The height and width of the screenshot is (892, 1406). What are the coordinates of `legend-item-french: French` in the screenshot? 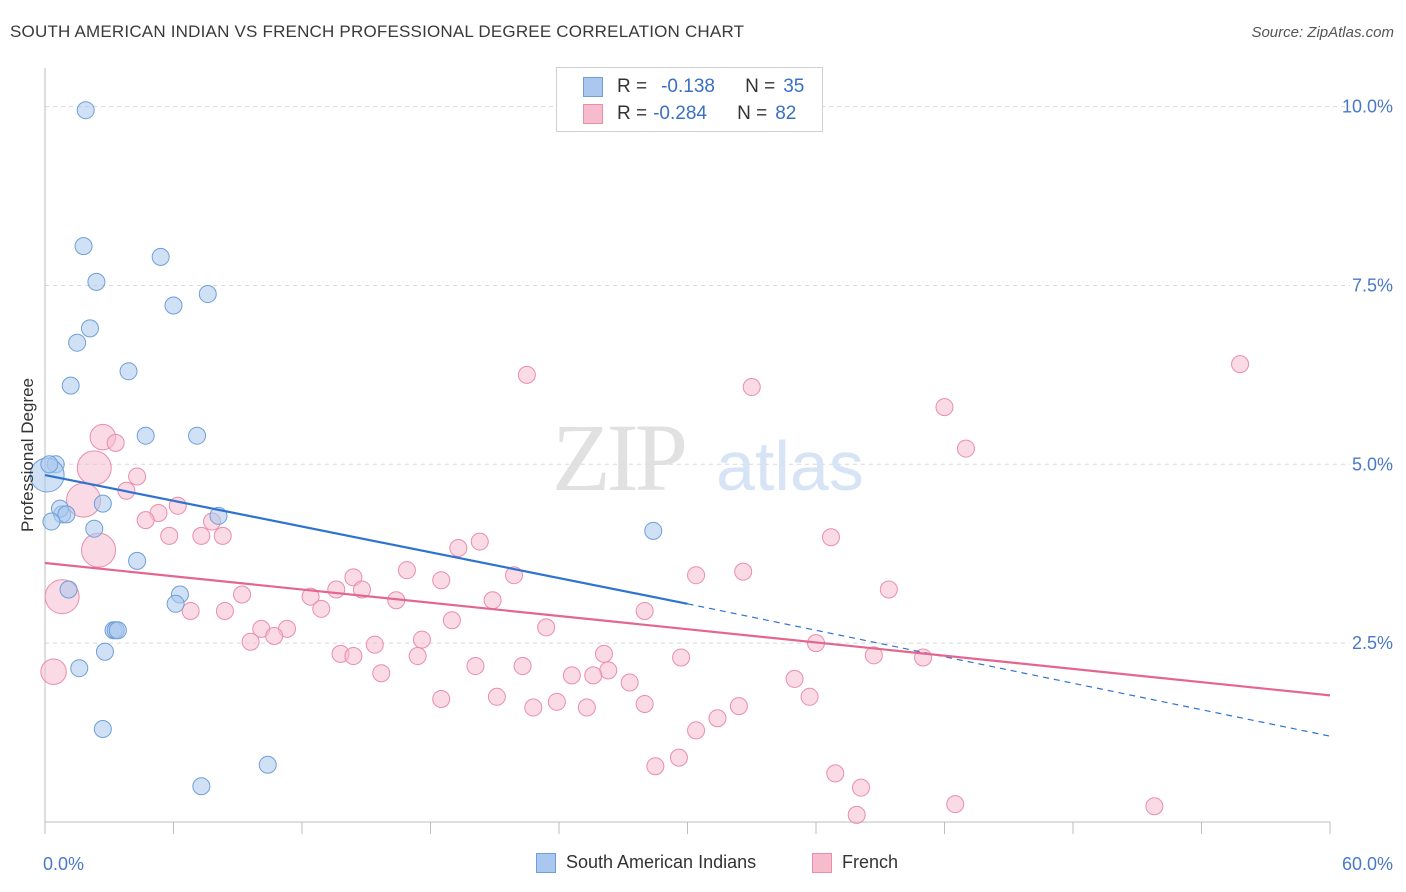 It's located at (855, 862).